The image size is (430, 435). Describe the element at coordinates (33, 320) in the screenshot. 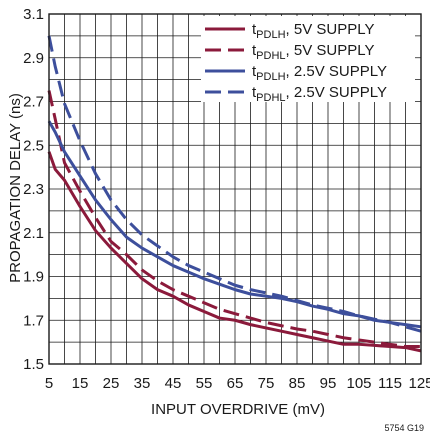

I see `y-tick-label: 1.7` at that location.